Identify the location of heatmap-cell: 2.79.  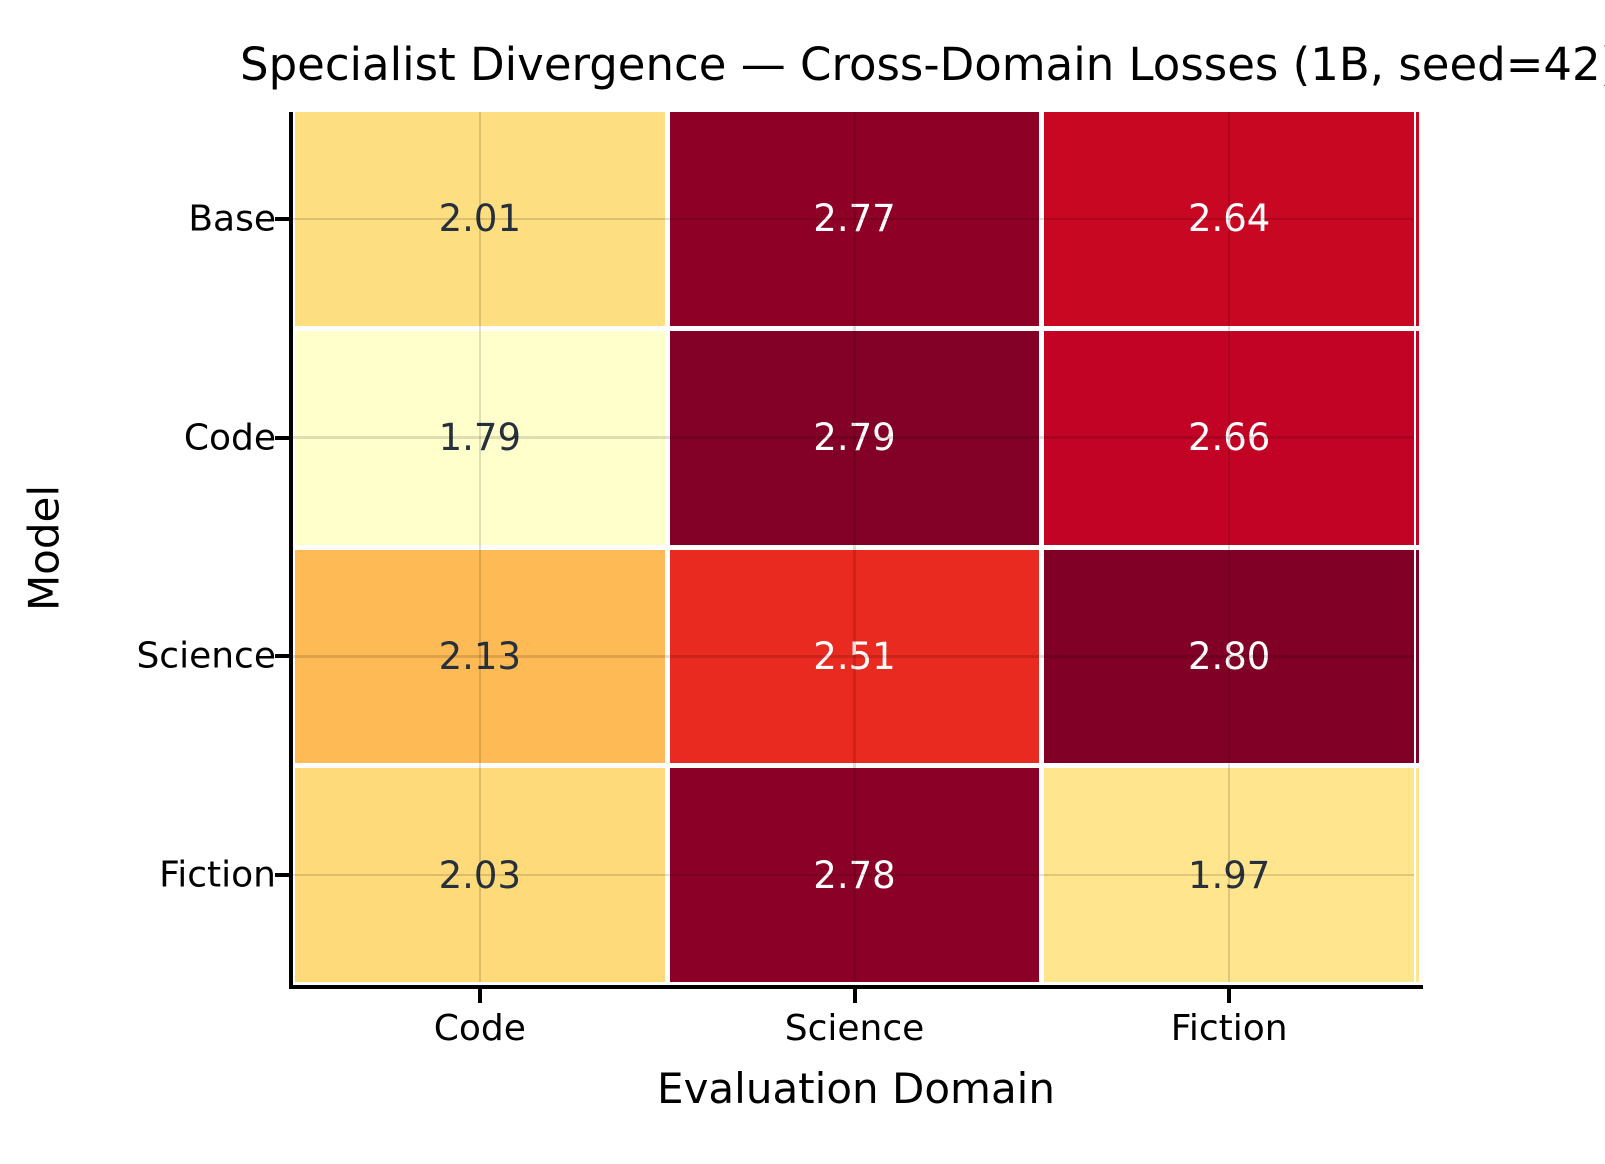
(854, 437).